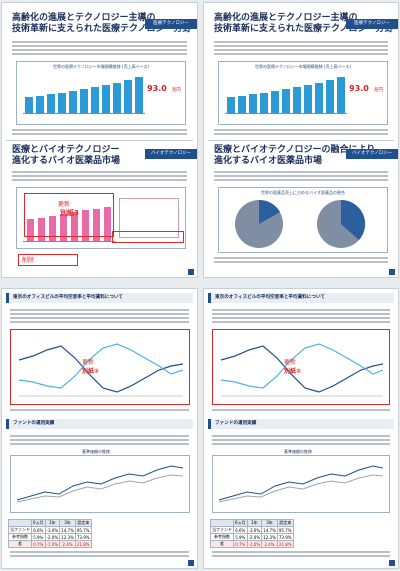 This screenshot has width=400, height=571. What do you see at coordinates (303, 192) in the screenshot?
I see `pie-box-title: 世界の医薬品売上に占めるバイオ医薬品の割合` at bounding box center [303, 192].